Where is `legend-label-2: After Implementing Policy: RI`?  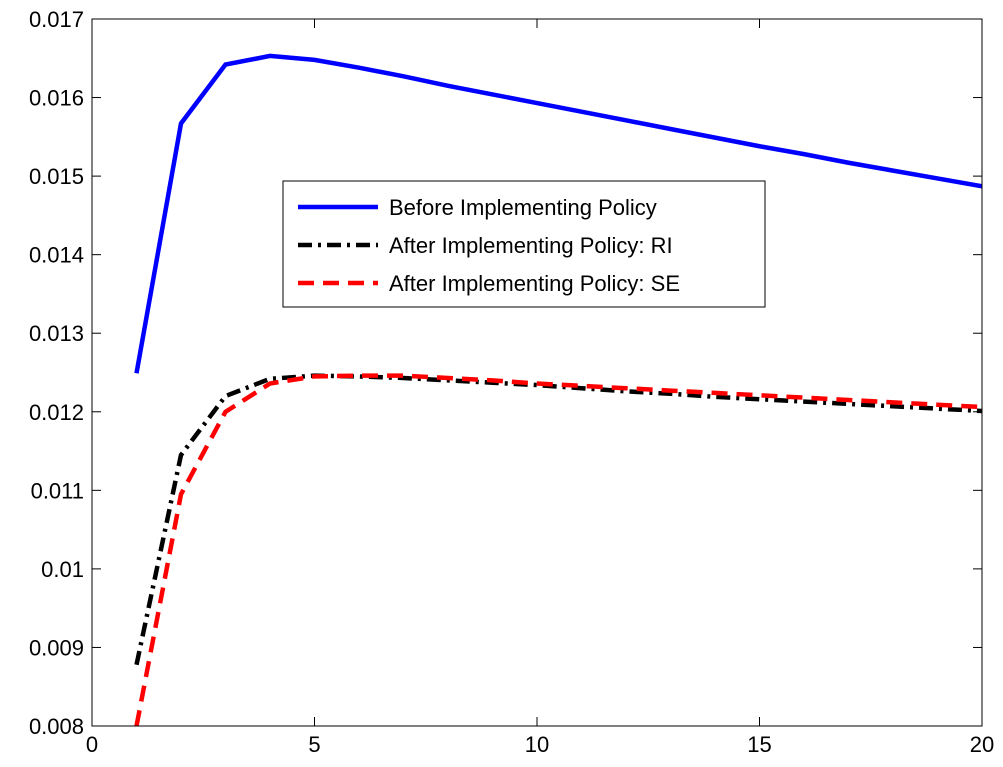 legend-label-2: After Implementing Policy: RI is located at coordinates (531, 245).